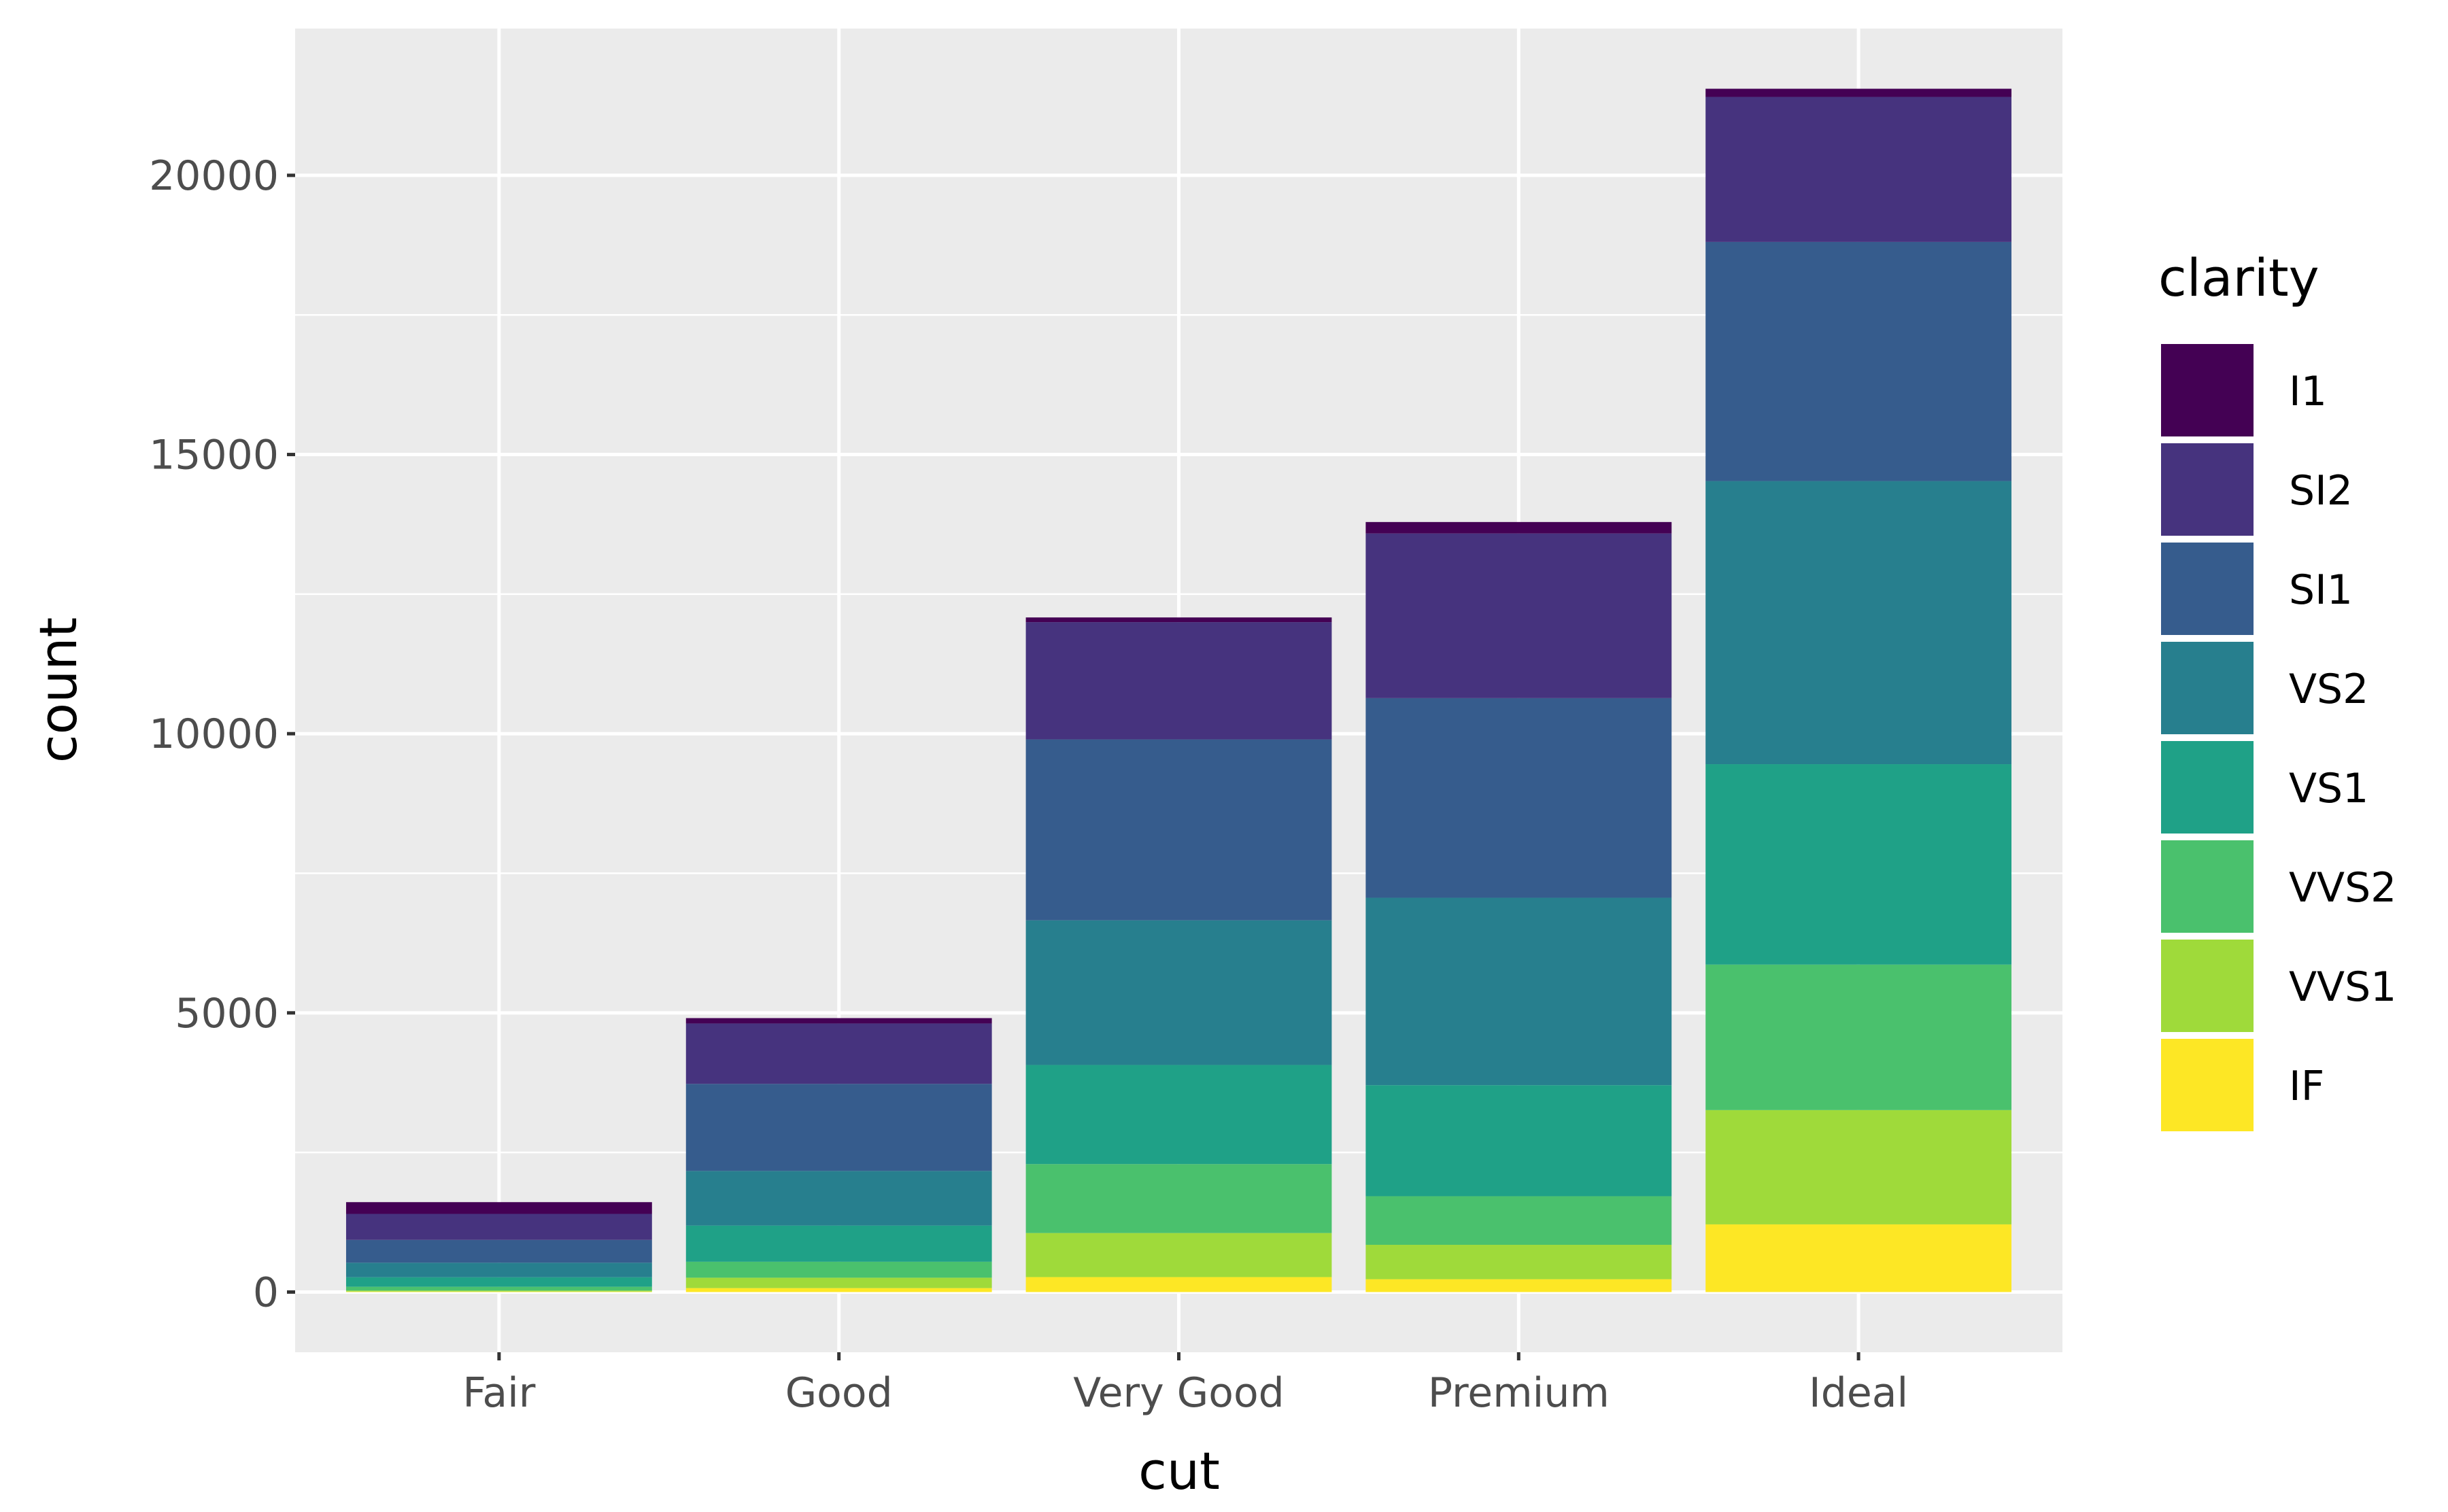 The width and height of the screenshot is (2448, 1512). Describe the element at coordinates (2207, 390) in the screenshot. I see `legend-key-i1` at that location.